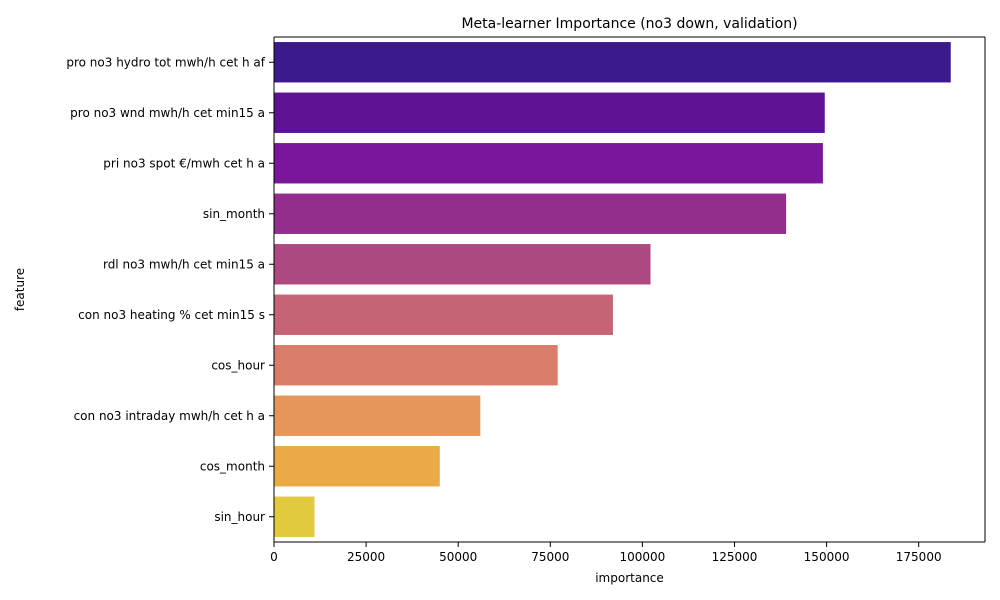 The height and width of the screenshot is (600, 1000). I want to click on x-tick-label-7: 175000, so click(919, 557).